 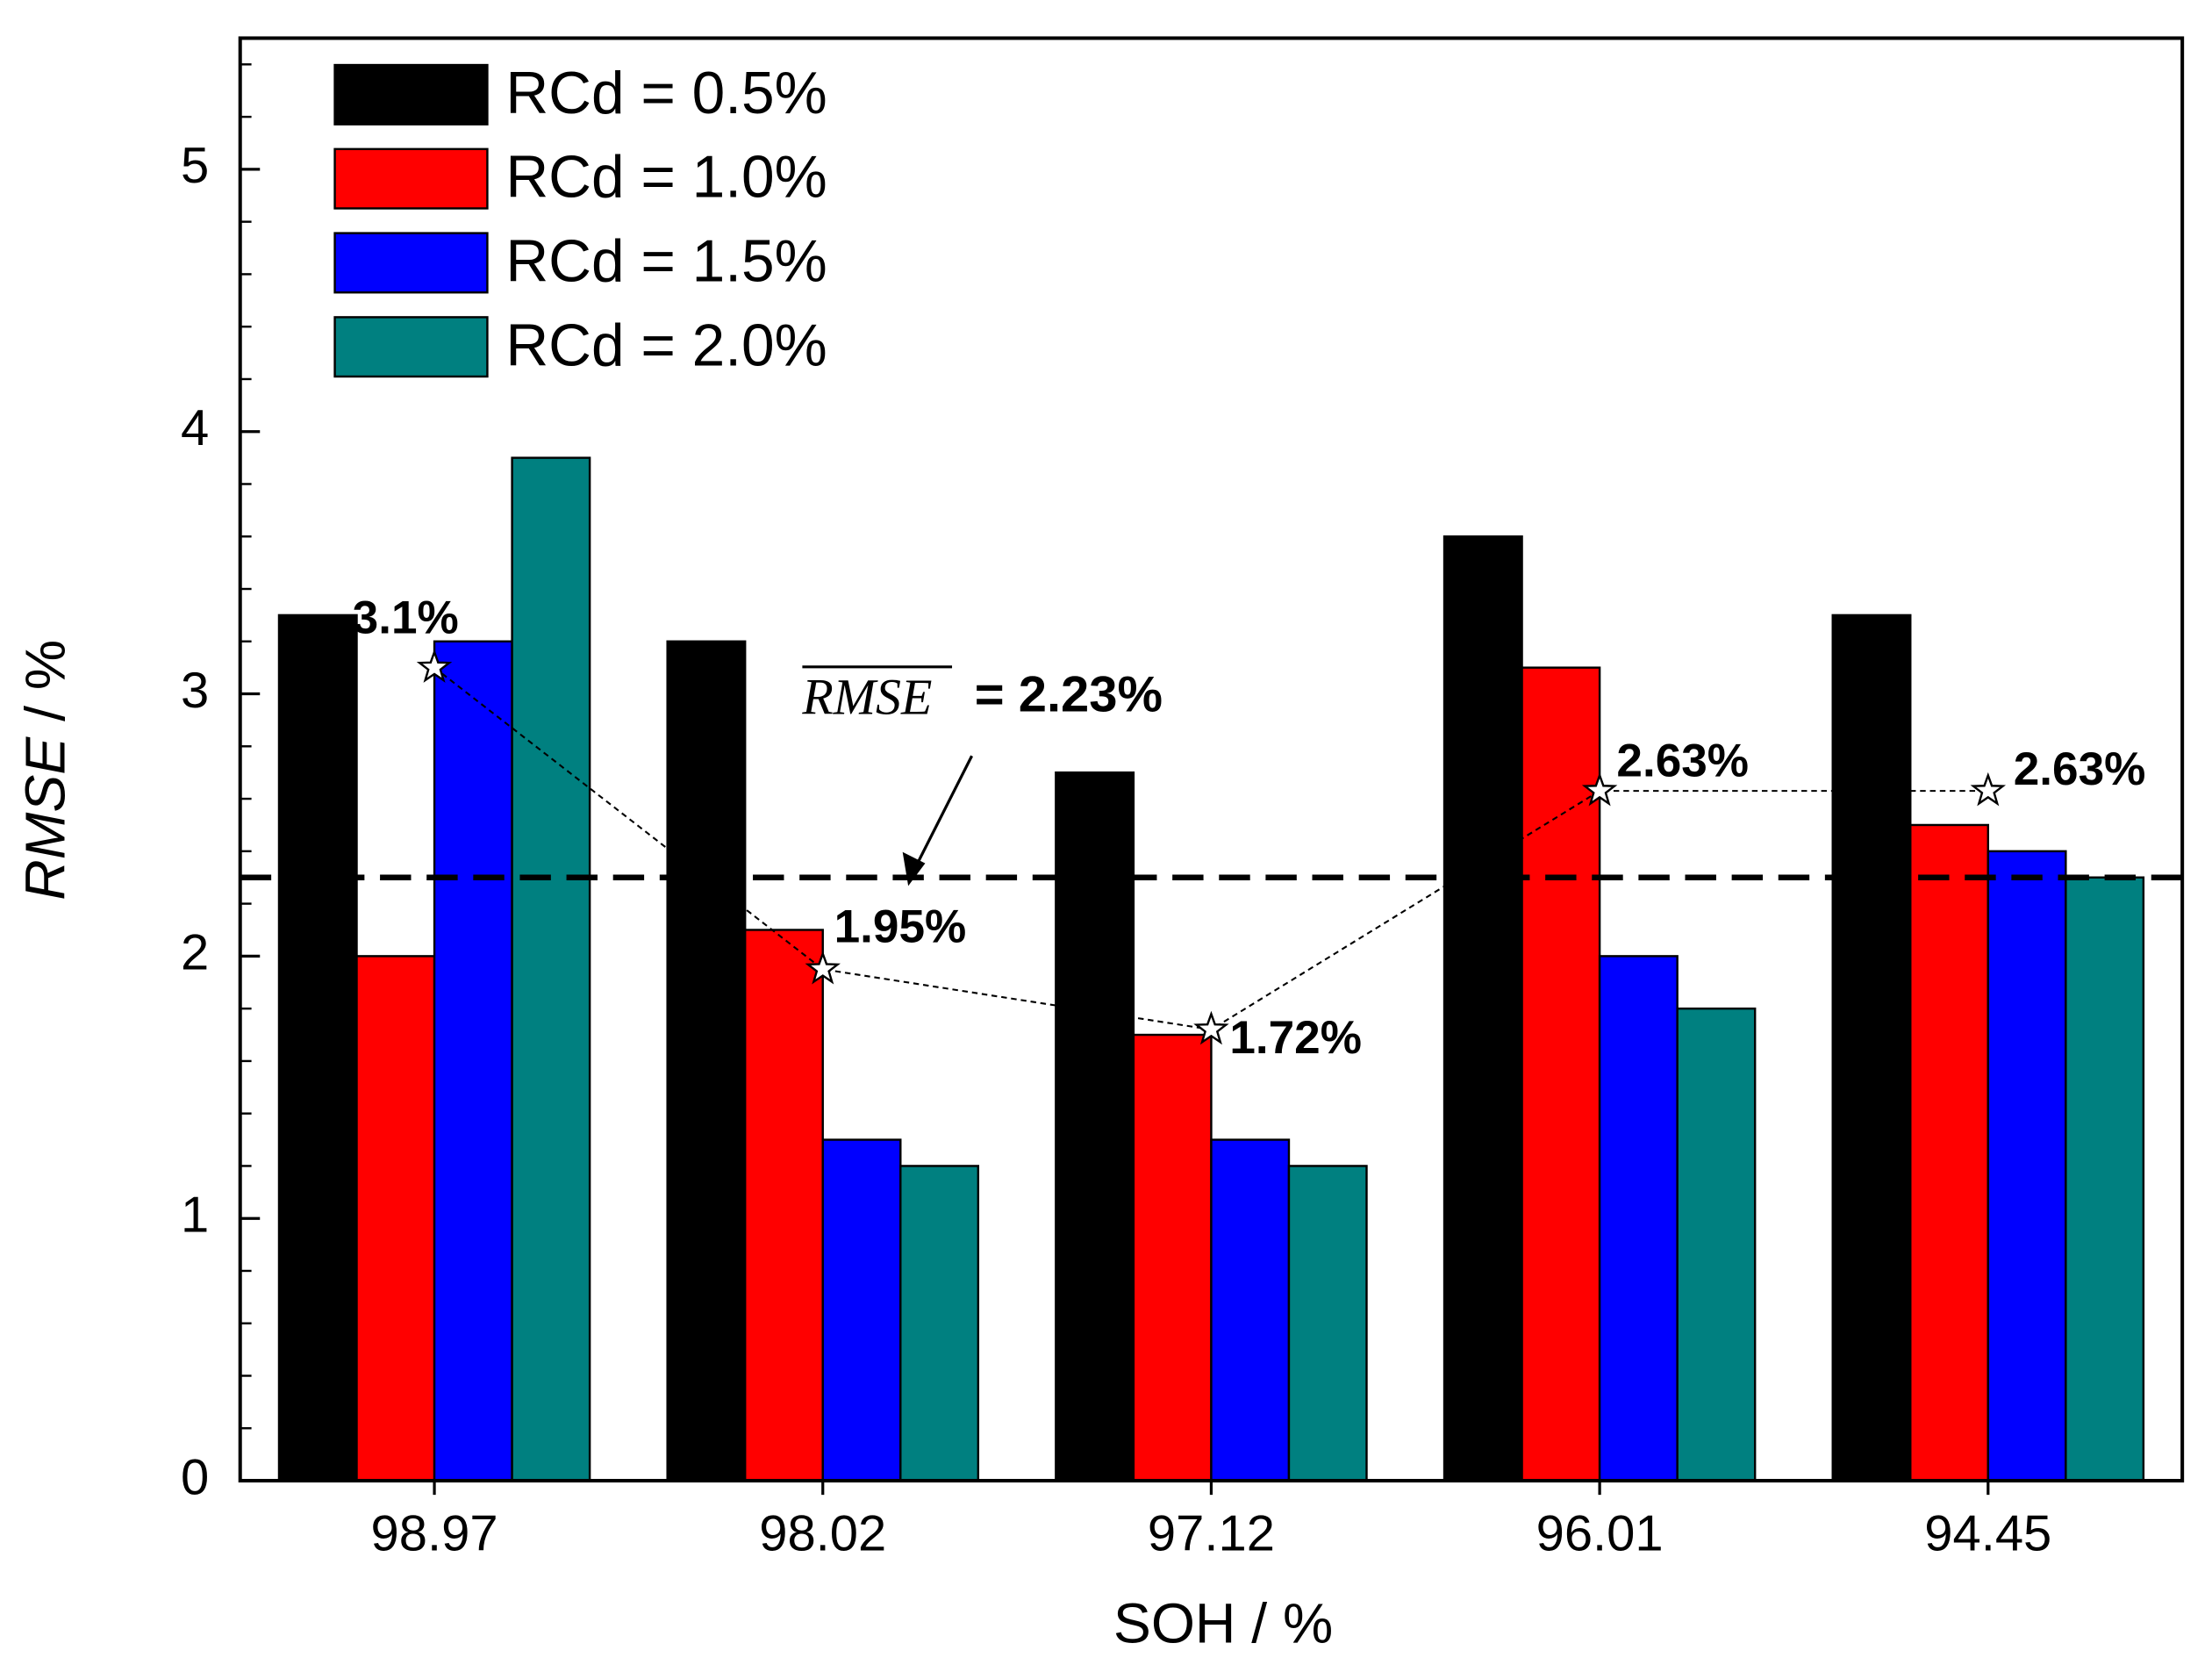 What do you see at coordinates (666, 261) in the screenshot?
I see `legend-label: RCd = 1.5%` at bounding box center [666, 261].